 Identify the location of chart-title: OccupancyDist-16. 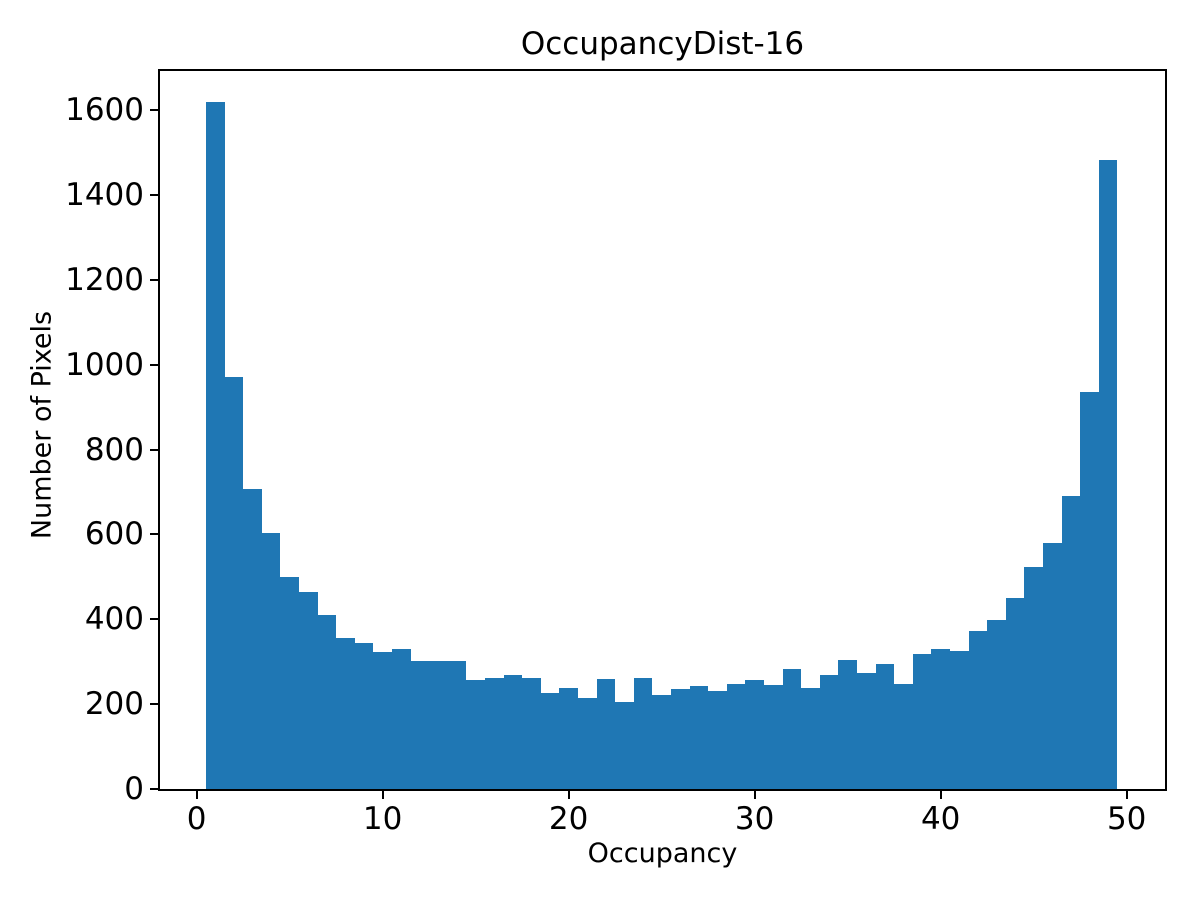
(662, 44).